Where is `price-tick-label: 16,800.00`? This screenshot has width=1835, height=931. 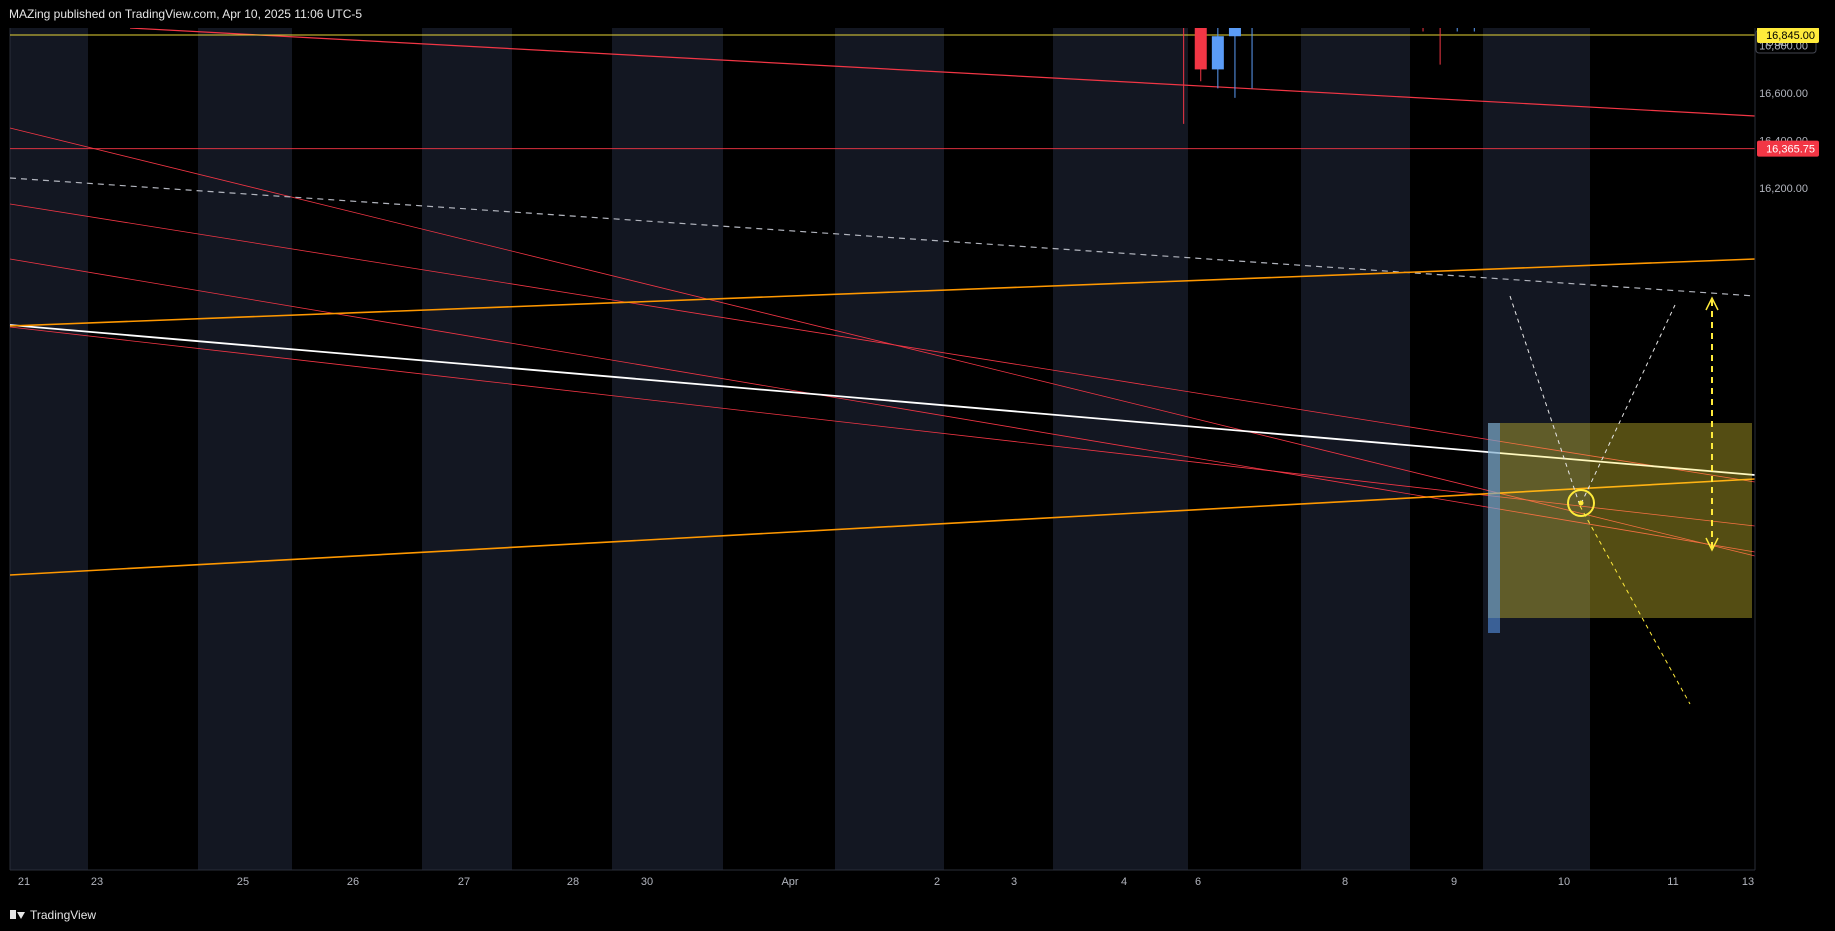 price-tick-label: 16,800.00 is located at coordinates (1783, 47).